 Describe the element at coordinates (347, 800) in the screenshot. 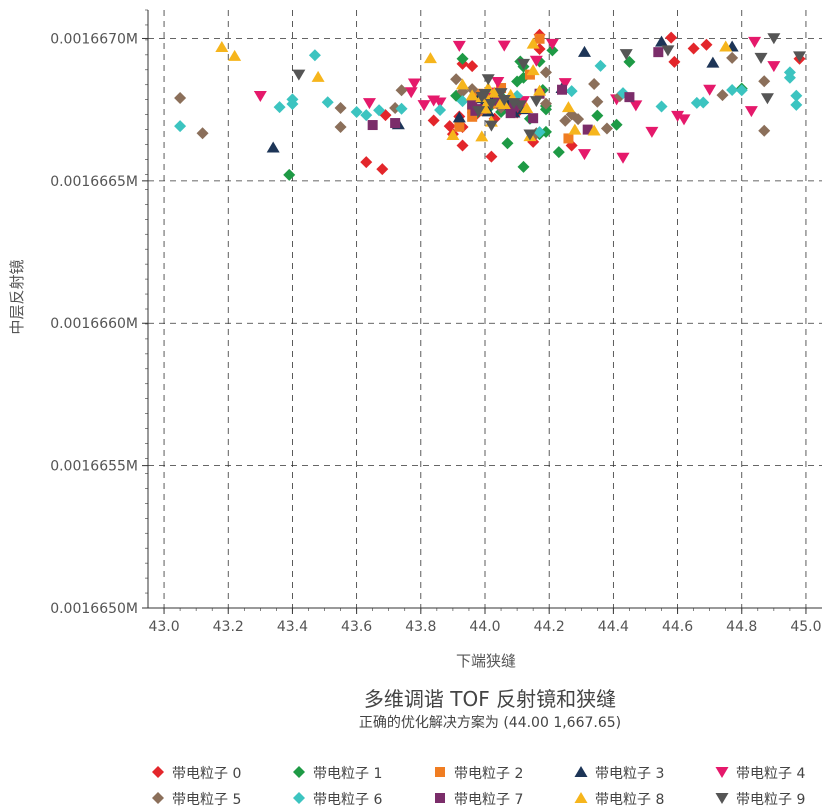

I see `legend-label: 带电粒子 6` at that location.